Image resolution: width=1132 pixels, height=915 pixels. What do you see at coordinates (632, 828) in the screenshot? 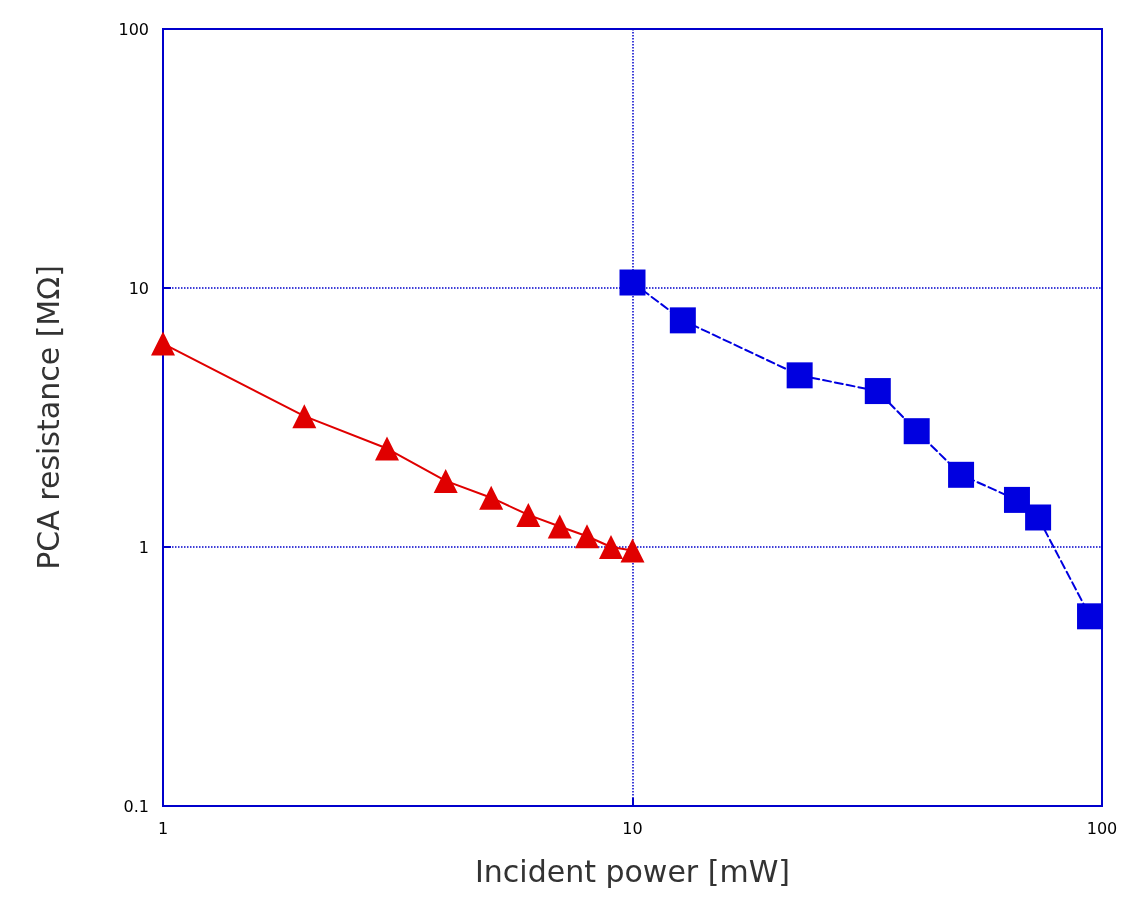
I see `x-tick-label: 10` at bounding box center [632, 828].